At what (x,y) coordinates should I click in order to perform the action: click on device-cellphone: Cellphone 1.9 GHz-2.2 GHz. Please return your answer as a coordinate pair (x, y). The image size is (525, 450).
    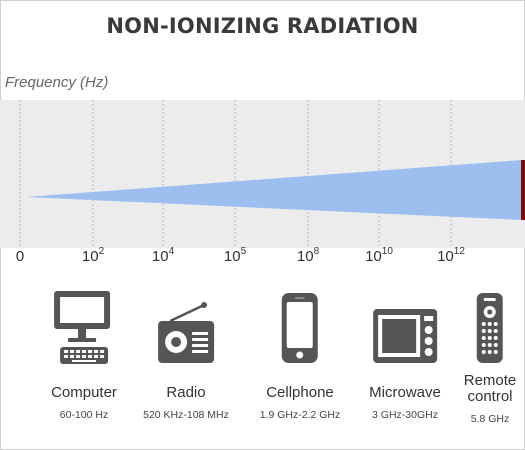
    Looking at the image, I should click on (300, 353).